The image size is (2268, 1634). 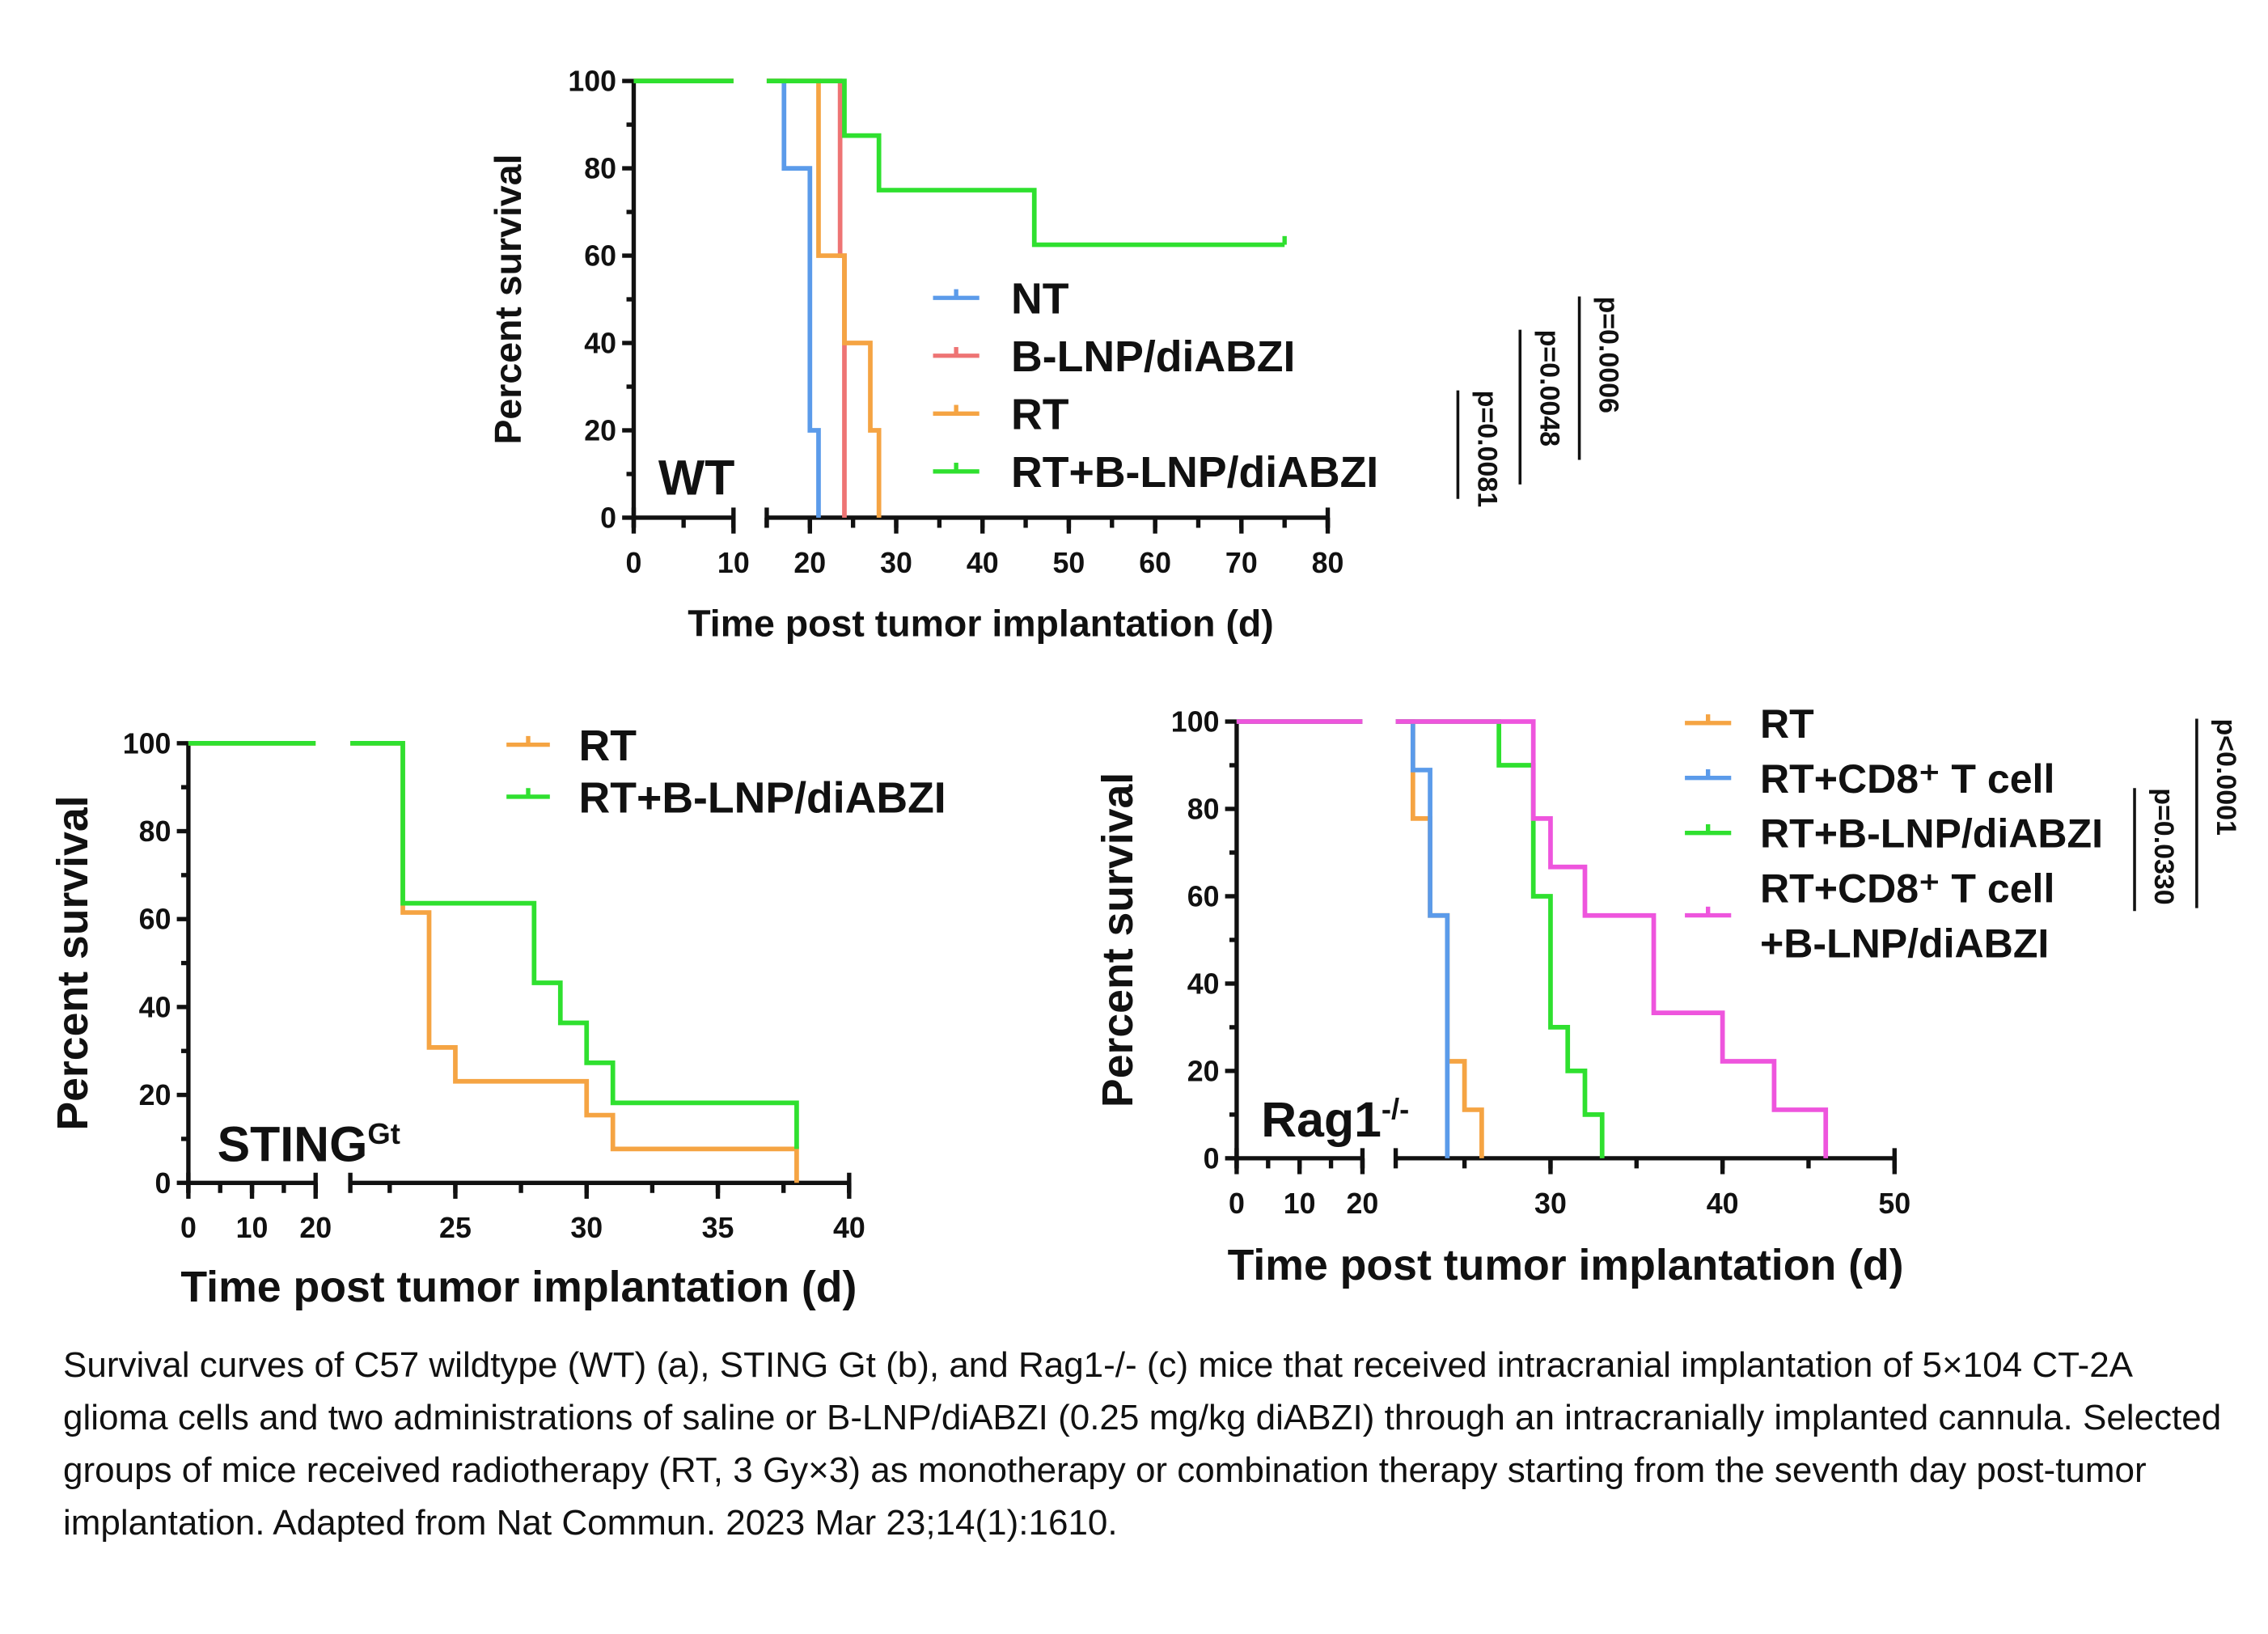 What do you see at coordinates (456, 1228) in the screenshot?
I see `x-tick-label: 25` at bounding box center [456, 1228].